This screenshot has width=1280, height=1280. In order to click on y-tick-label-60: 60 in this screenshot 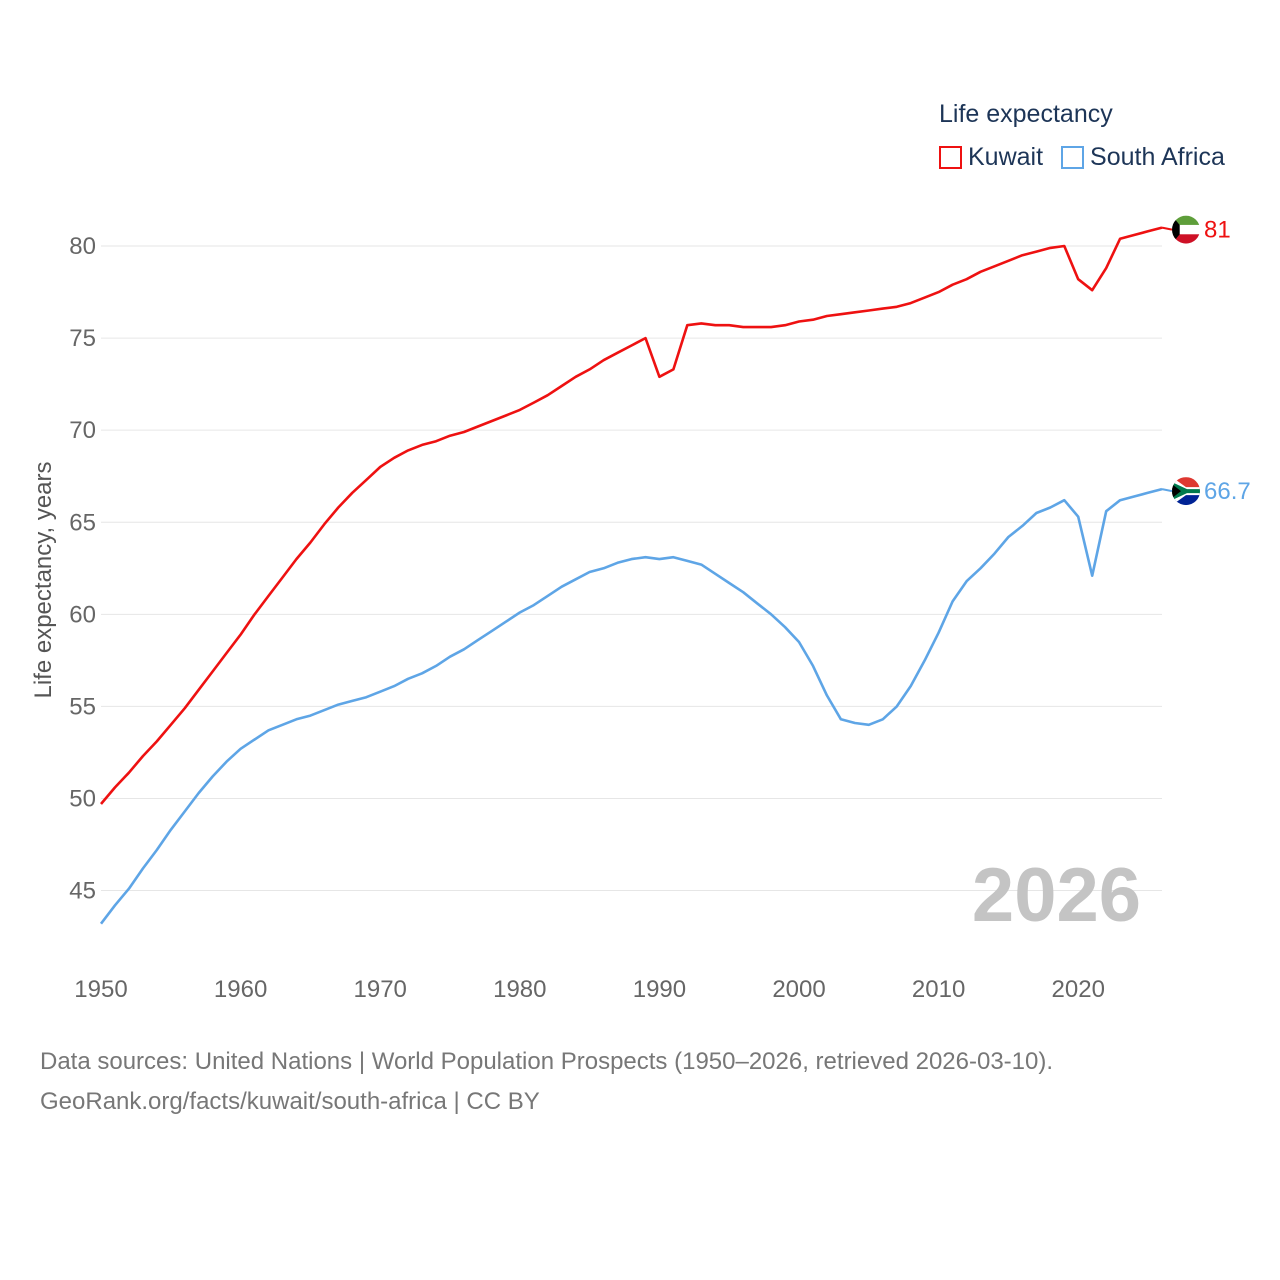, I will do `click(82, 614)`.